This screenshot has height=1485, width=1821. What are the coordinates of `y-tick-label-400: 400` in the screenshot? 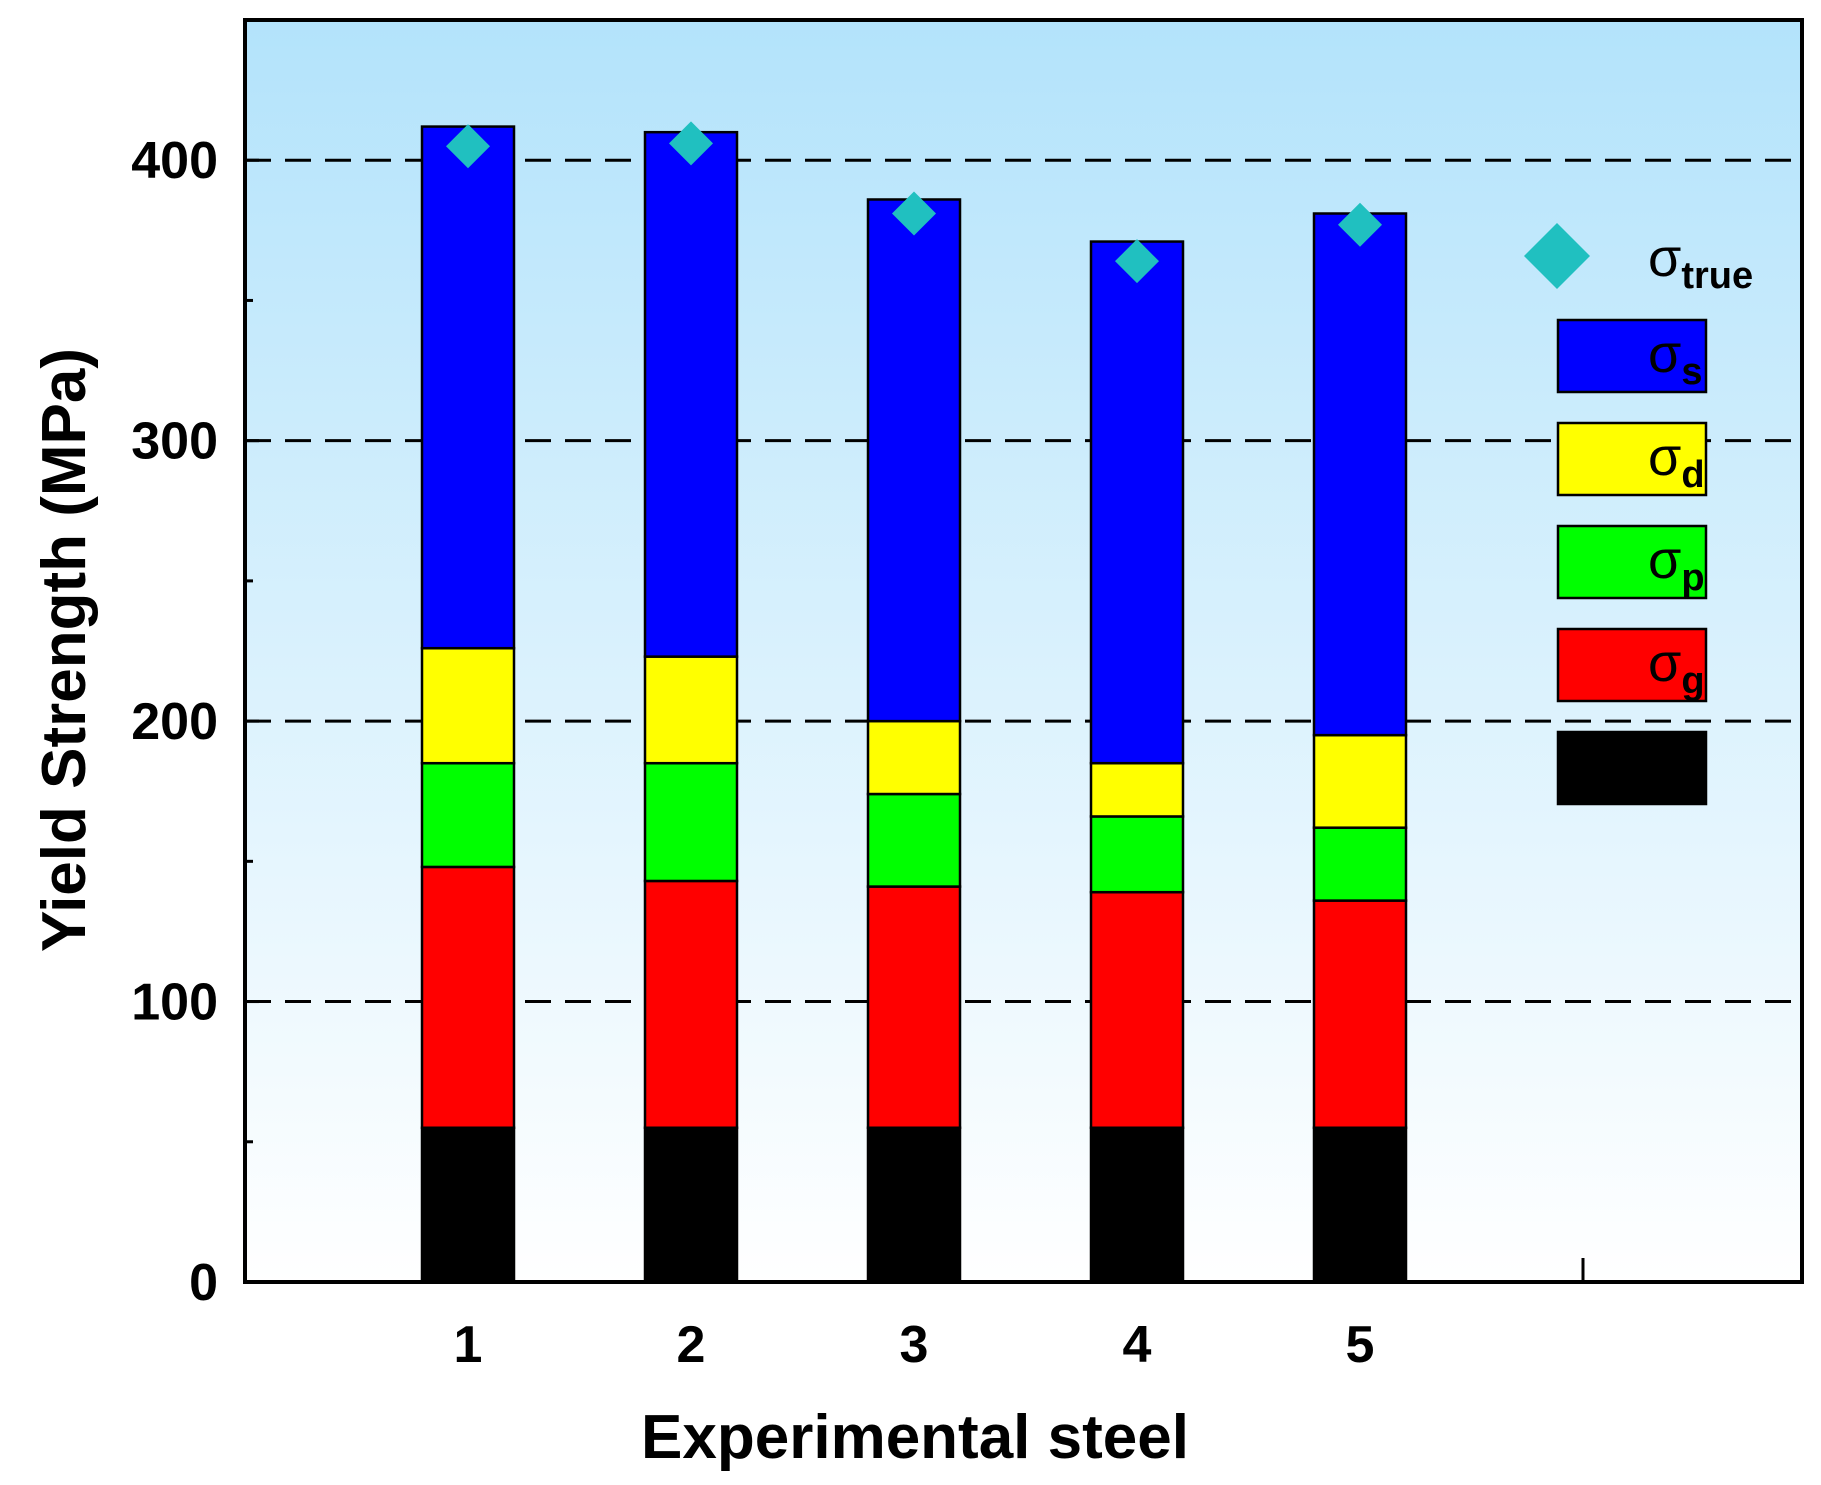 It's located at (174, 161).